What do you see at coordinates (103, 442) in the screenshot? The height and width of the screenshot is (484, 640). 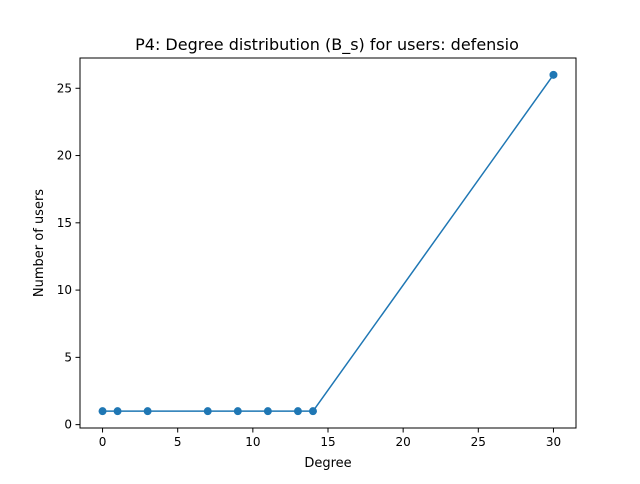 I see `x-tick-label: 0` at bounding box center [103, 442].